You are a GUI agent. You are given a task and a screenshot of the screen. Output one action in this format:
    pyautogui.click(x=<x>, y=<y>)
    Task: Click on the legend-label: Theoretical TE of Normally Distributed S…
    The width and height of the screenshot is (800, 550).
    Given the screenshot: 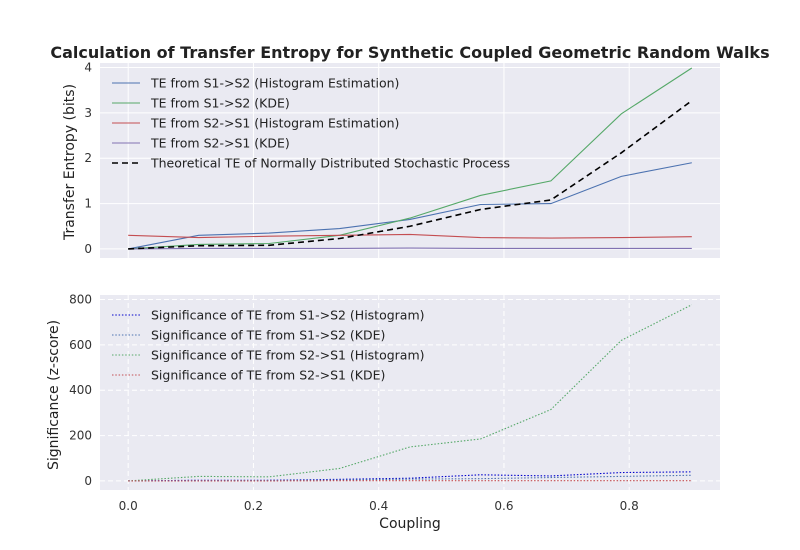 What is the action you would take?
    pyautogui.click(x=330, y=163)
    